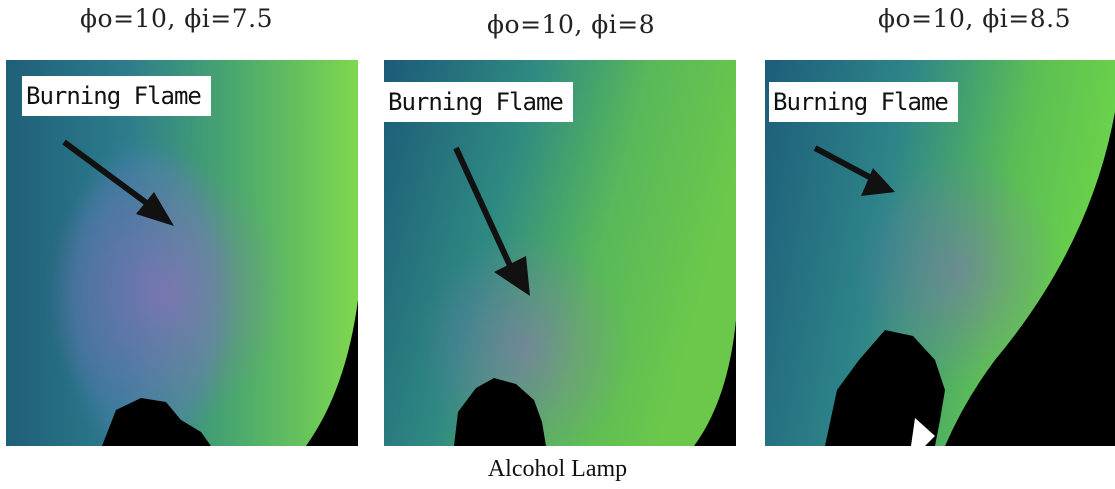 This screenshot has width=1115, height=489. Describe the element at coordinates (571, 24) in the screenshot. I see `panel-2-caption: ϕo=10, ϕi=8` at that location.